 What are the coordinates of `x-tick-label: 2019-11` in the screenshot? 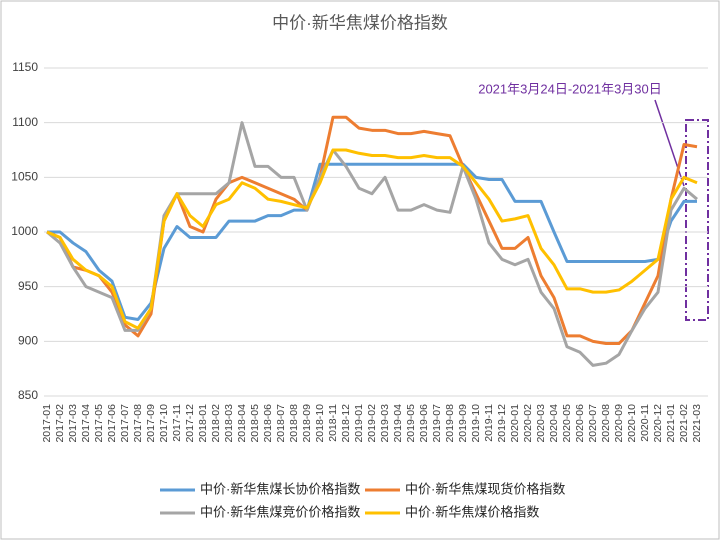 It's located at (489, 423).